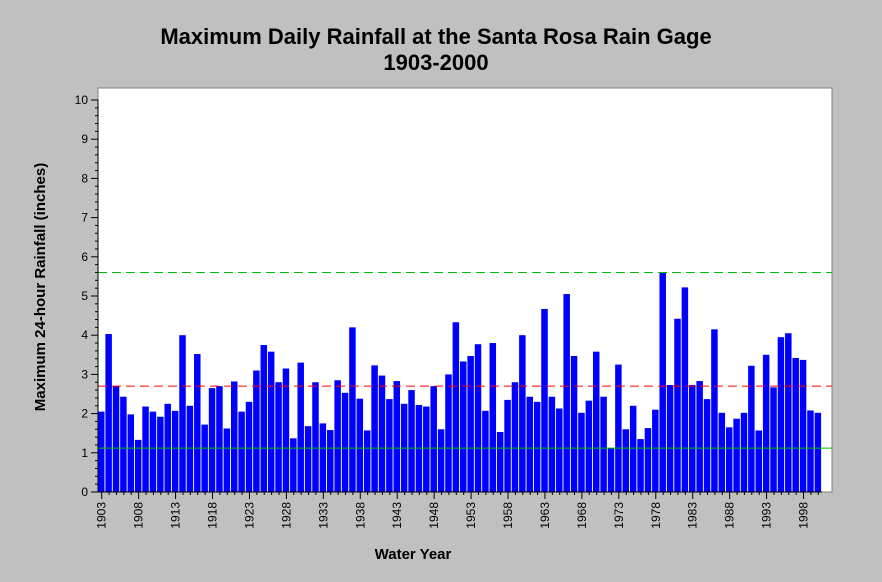  What do you see at coordinates (264, 418) in the screenshot?
I see `bar-1925` at bounding box center [264, 418].